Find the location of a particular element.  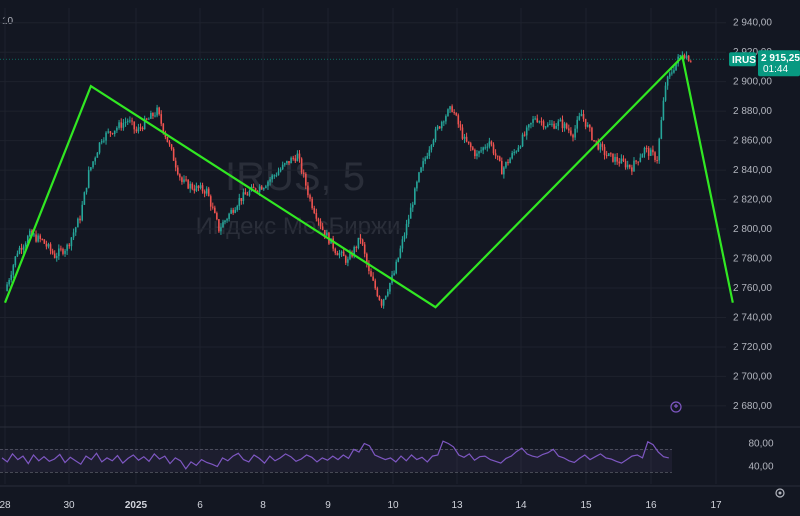

time-tick-label: 9 is located at coordinates (328, 505).